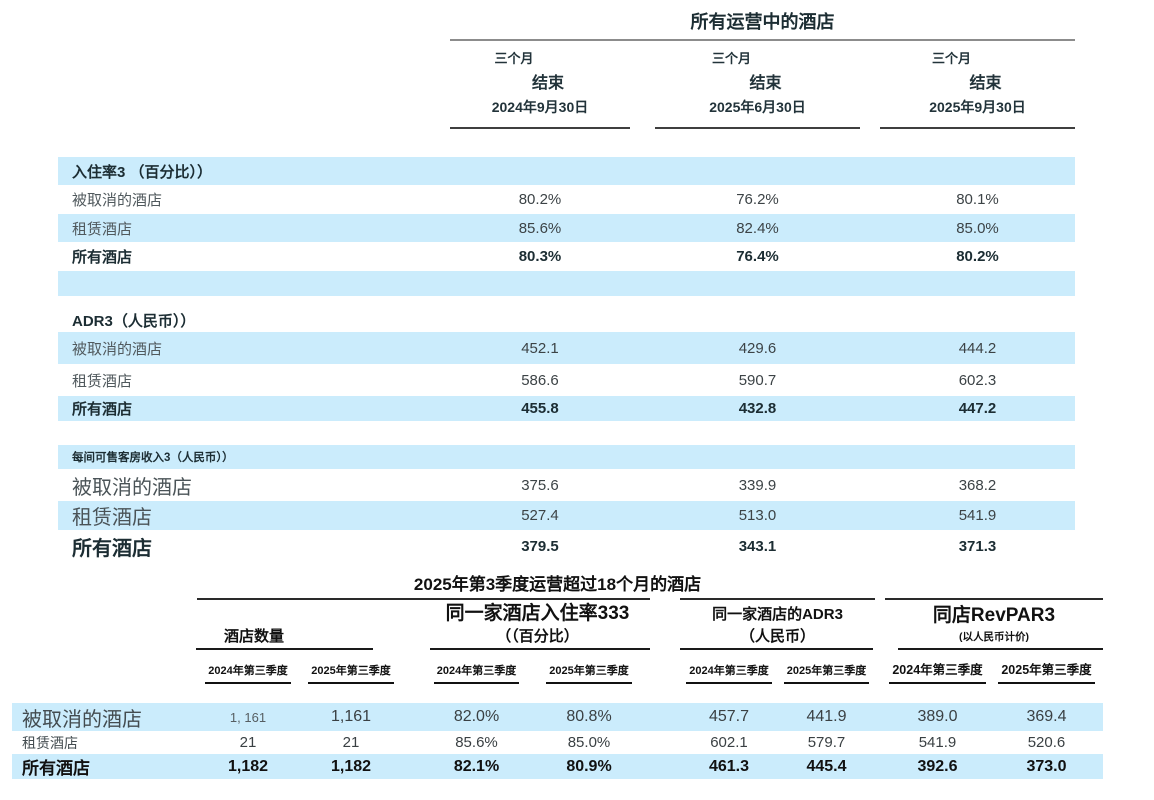 Image resolution: width=1154 pixels, height=800 pixels. What do you see at coordinates (254, 636) in the screenshot?
I see `group-label: 酒店数量` at bounding box center [254, 636].